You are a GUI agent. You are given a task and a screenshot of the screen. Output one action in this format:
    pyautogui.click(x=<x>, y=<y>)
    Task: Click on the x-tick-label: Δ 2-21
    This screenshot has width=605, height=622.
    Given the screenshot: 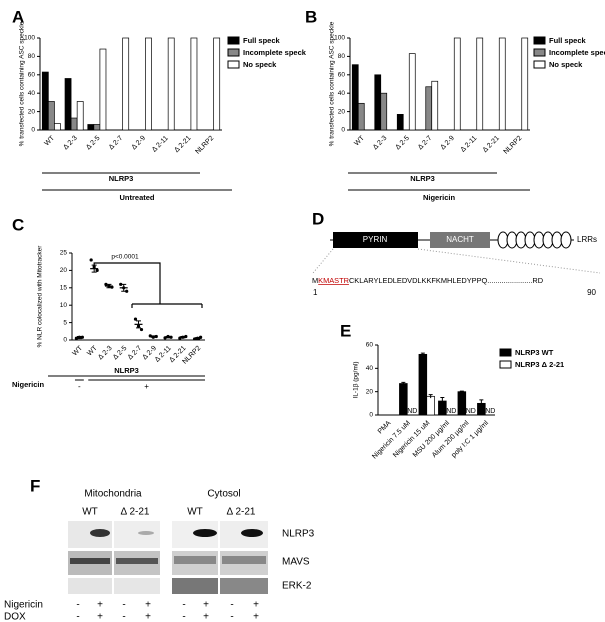 What is the action you would take?
    pyautogui.click(x=491, y=144)
    